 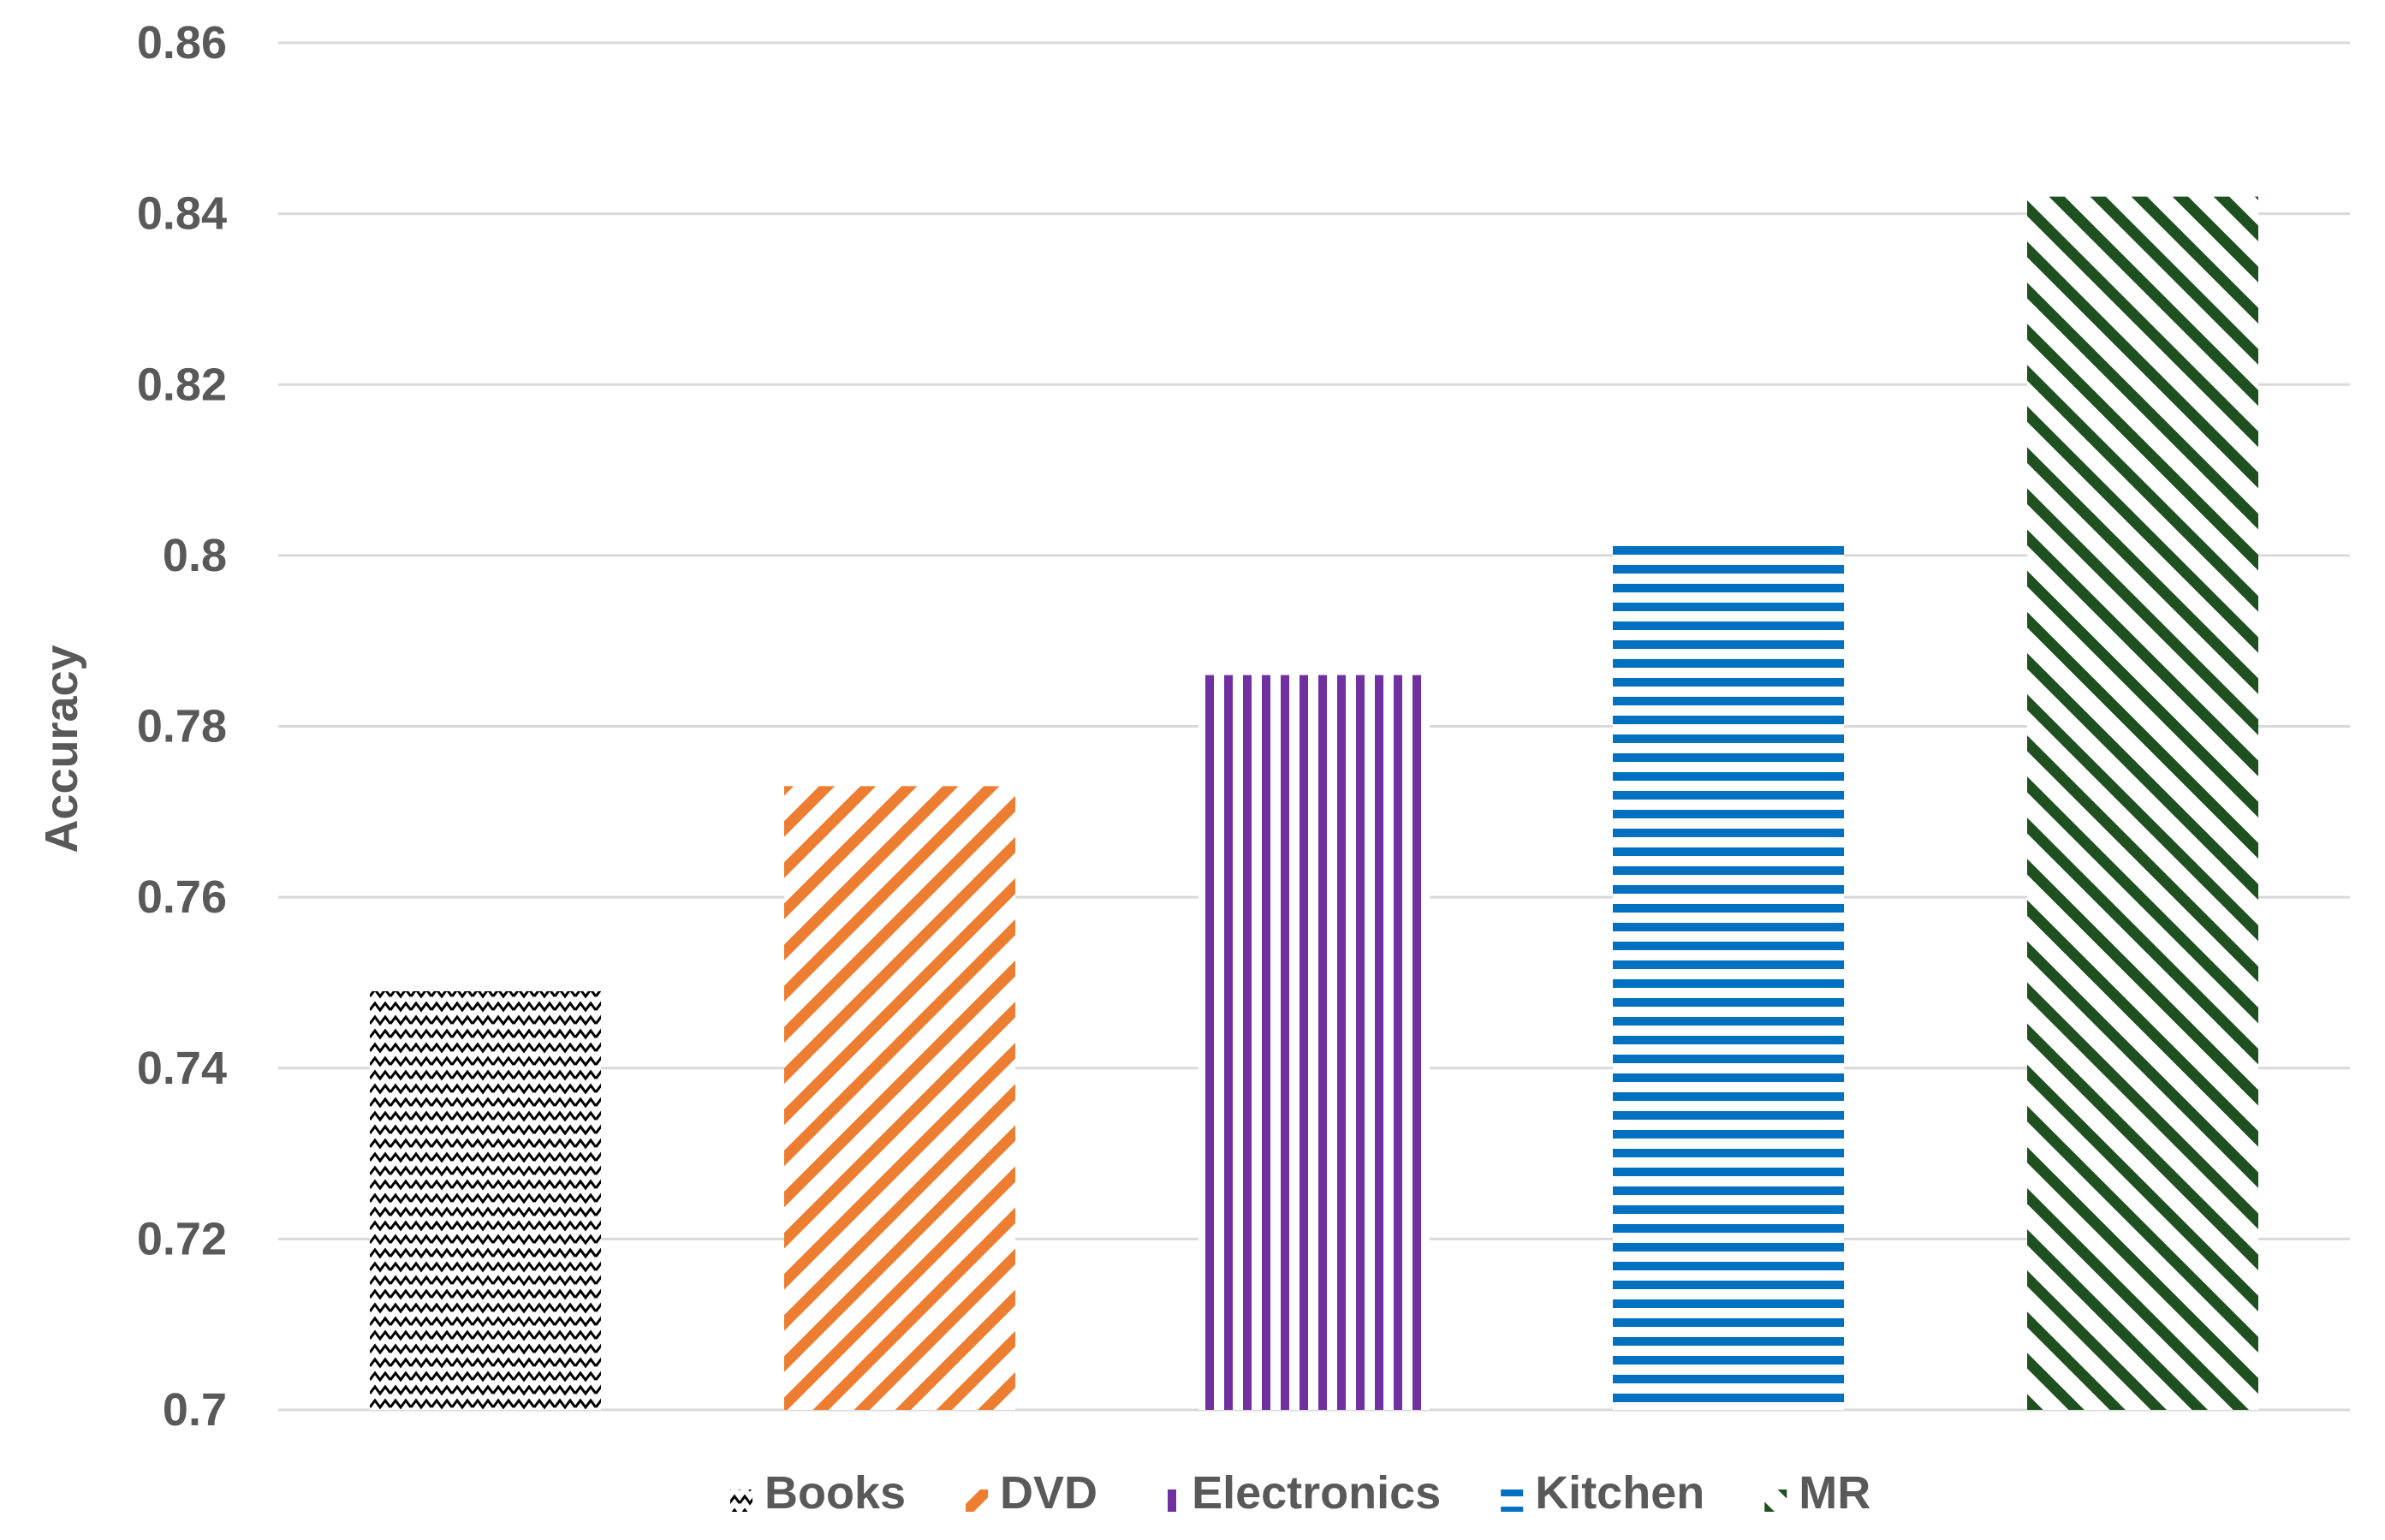 I want to click on legend-label: Electronics, so click(x=1316, y=1493).